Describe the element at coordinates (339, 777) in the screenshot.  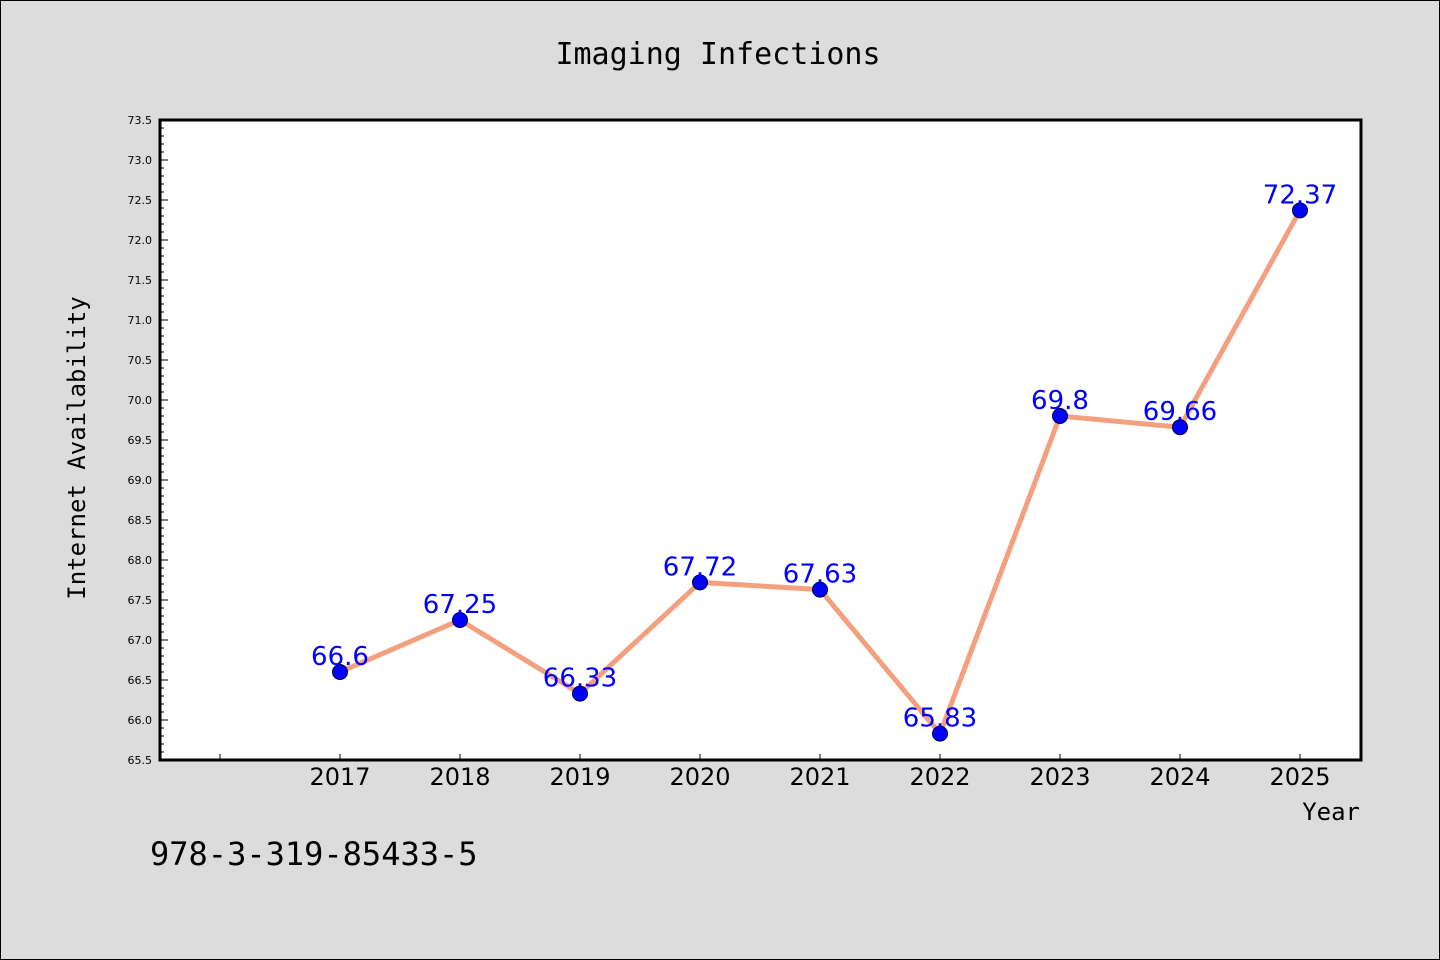
I see `x-tick-label: 2017` at that location.